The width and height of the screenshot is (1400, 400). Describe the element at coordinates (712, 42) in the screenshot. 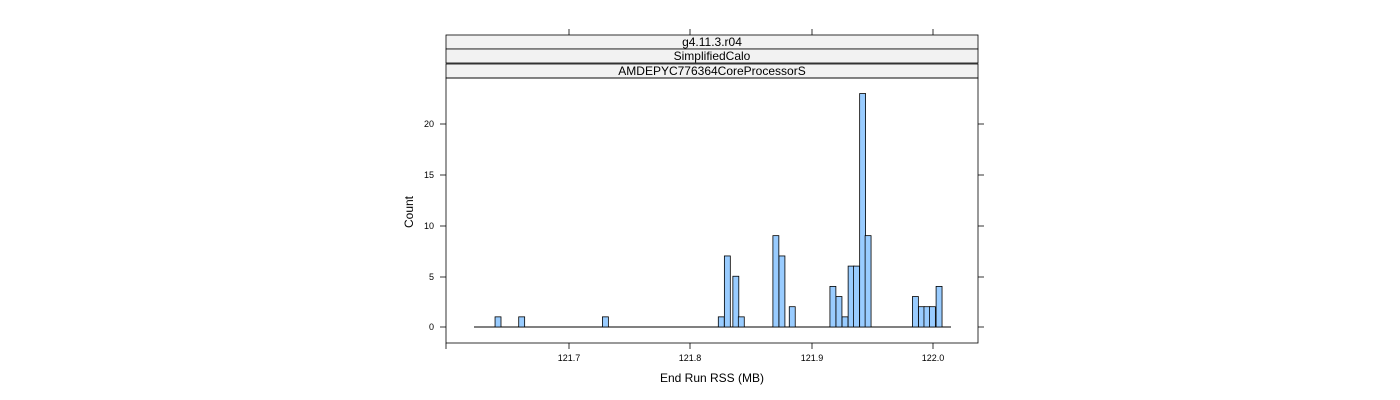

I see `strip-1-label: g4.11.3.r04` at that location.